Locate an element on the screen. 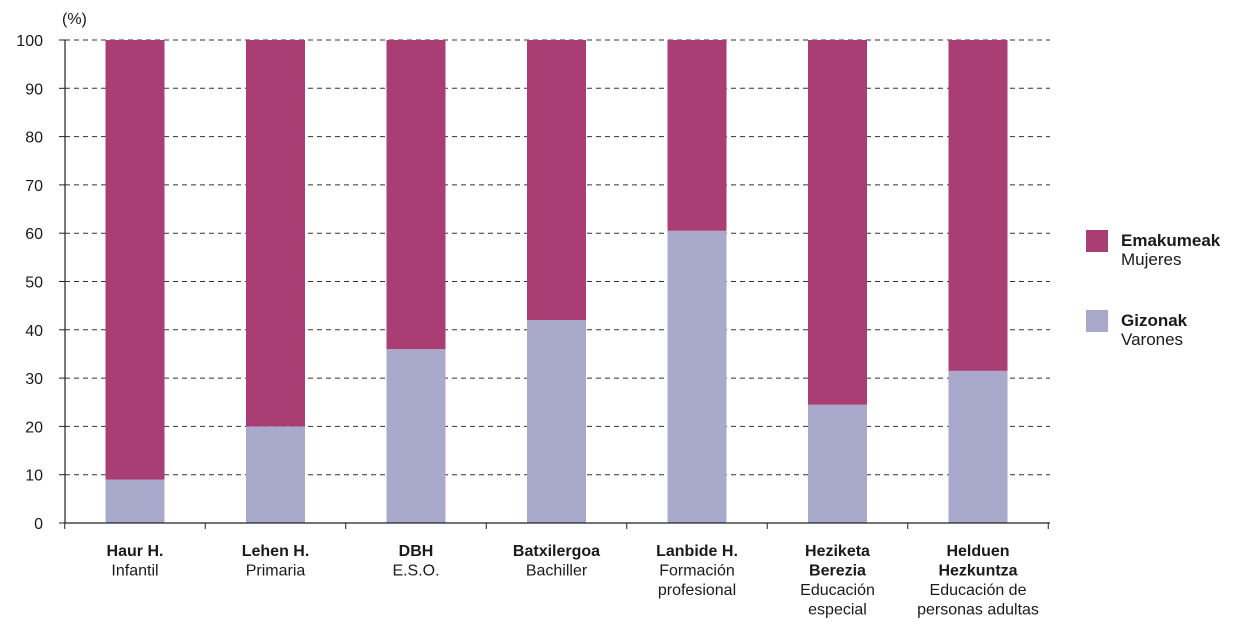 The image size is (1254, 632). x-label: Bachiller is located at coordinates (557, 571).